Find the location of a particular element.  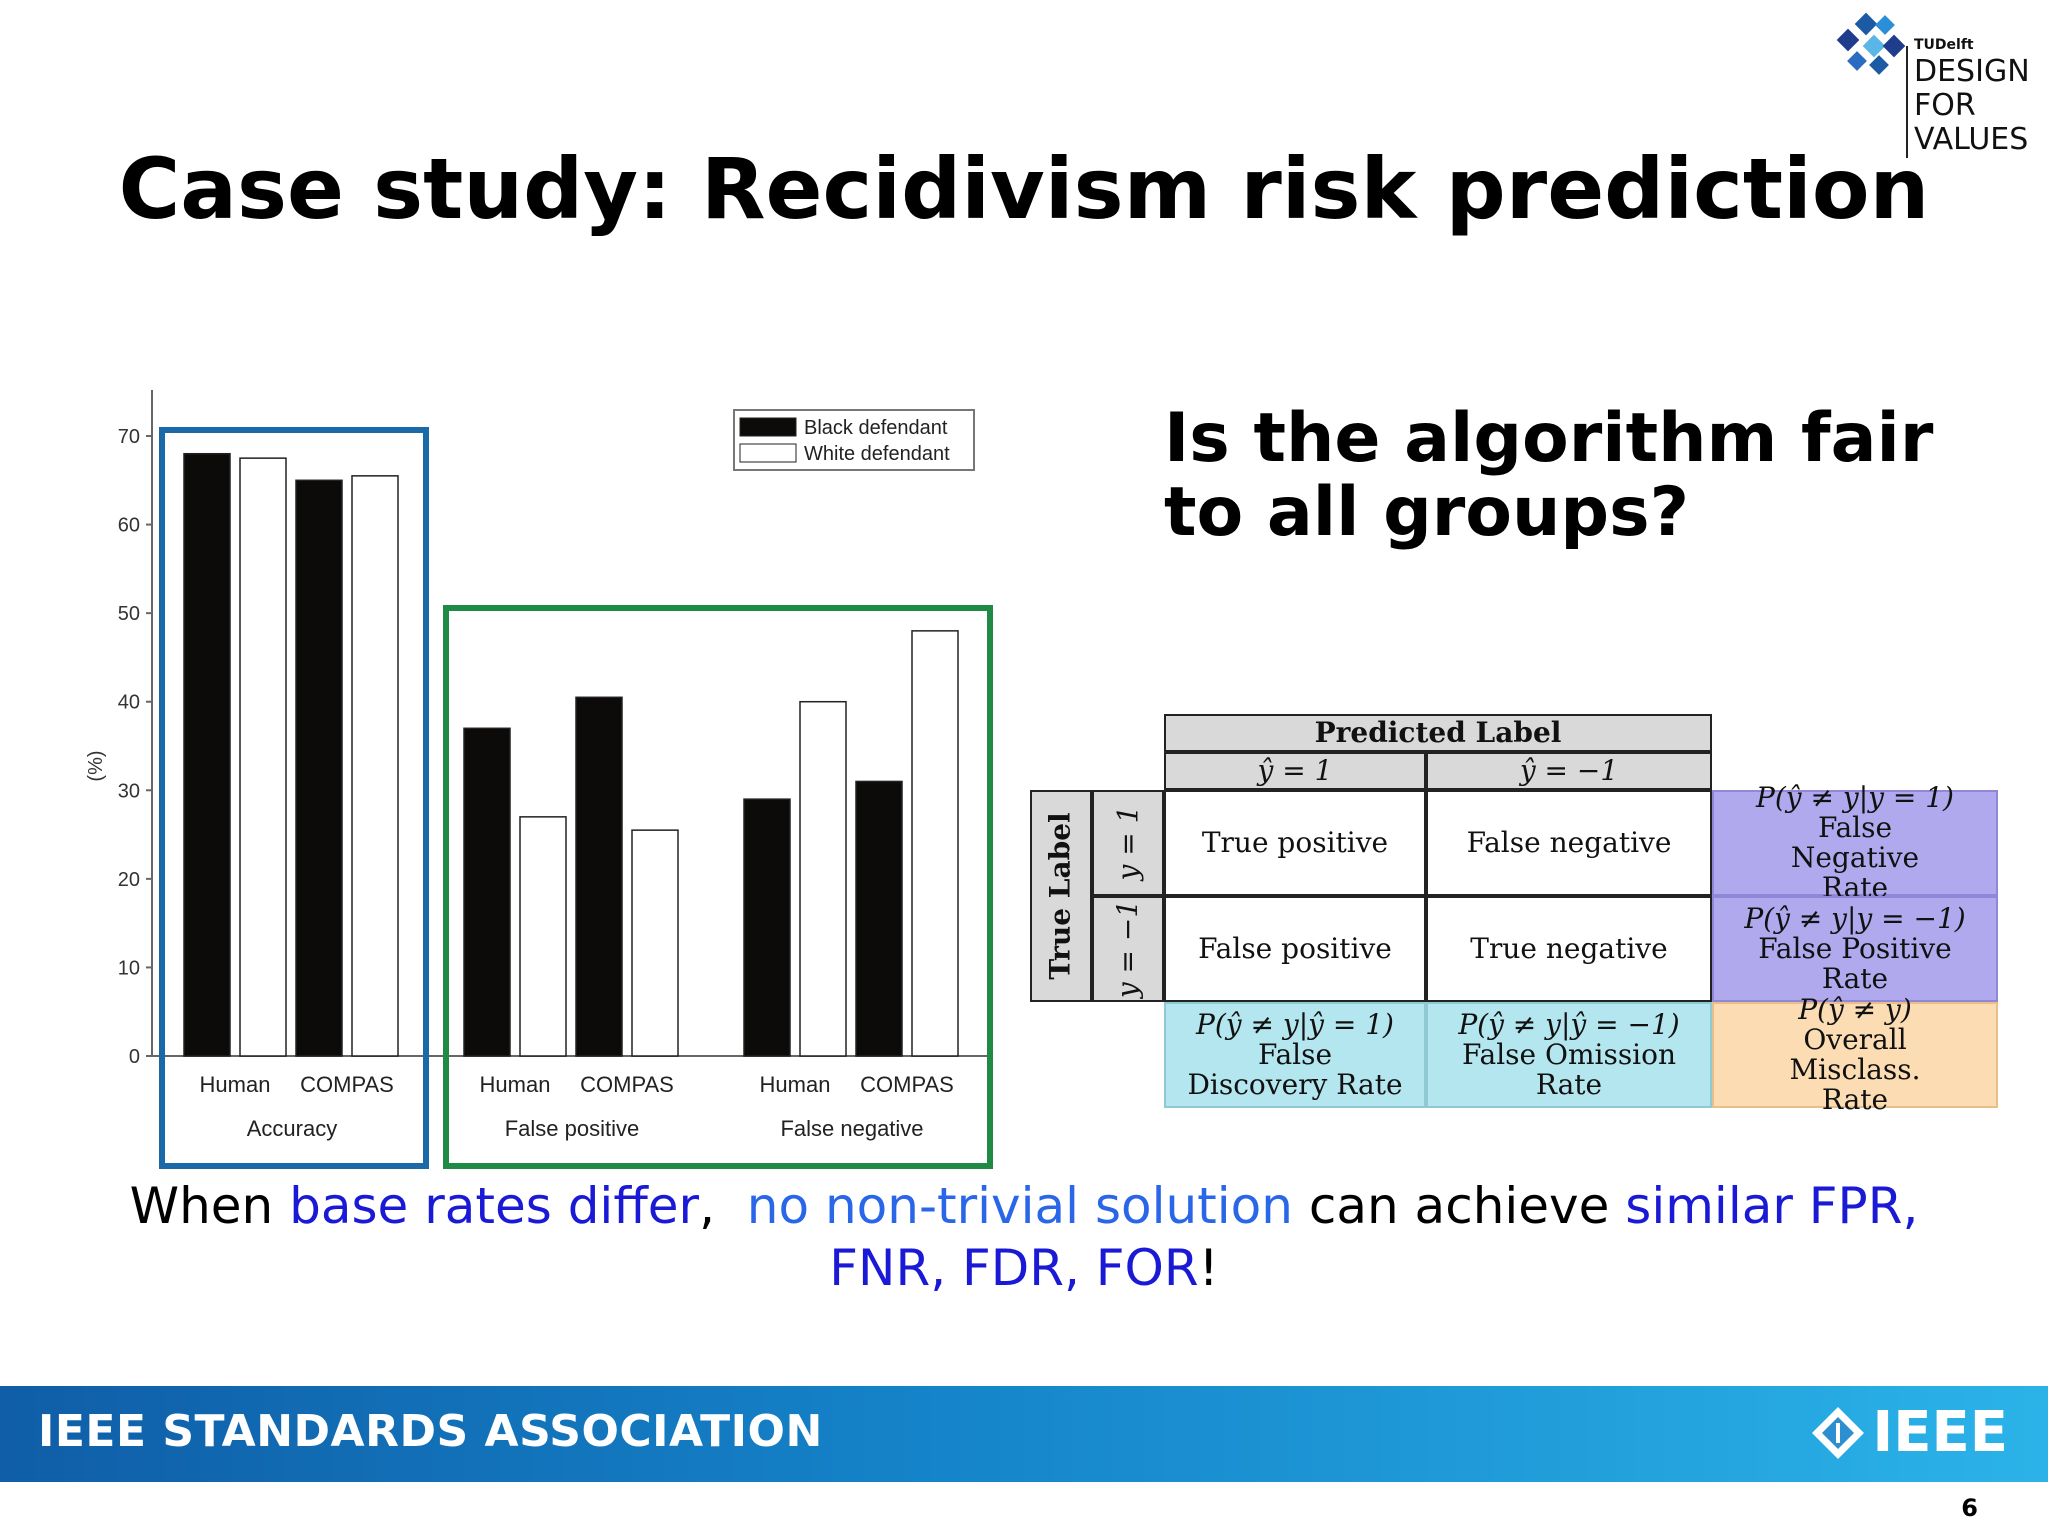

predicted-label-header: Predicted Label is located at coordinates (1438, 733).